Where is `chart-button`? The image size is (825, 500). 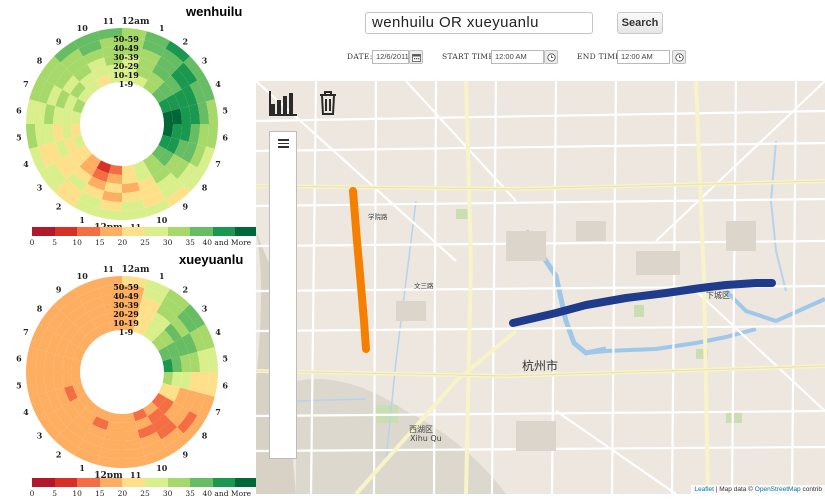 chart-button is located at coordinates (284, 104).